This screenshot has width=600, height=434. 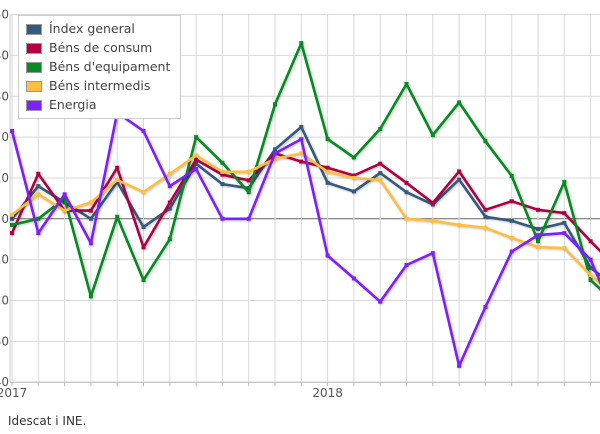 What do you see at coordinates (5, 219) in the screenshot?
I see `y-tick-label: 0` at bounding box center [5, 219].